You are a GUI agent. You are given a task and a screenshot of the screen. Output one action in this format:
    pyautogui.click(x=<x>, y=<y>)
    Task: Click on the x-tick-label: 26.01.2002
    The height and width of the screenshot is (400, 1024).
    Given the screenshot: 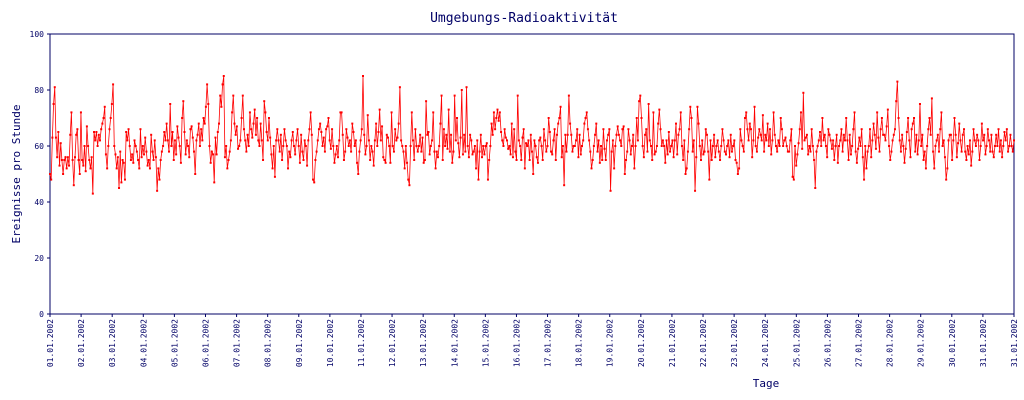 What is the action you would take?
    pyautogui.click(x=827, y=343)
    